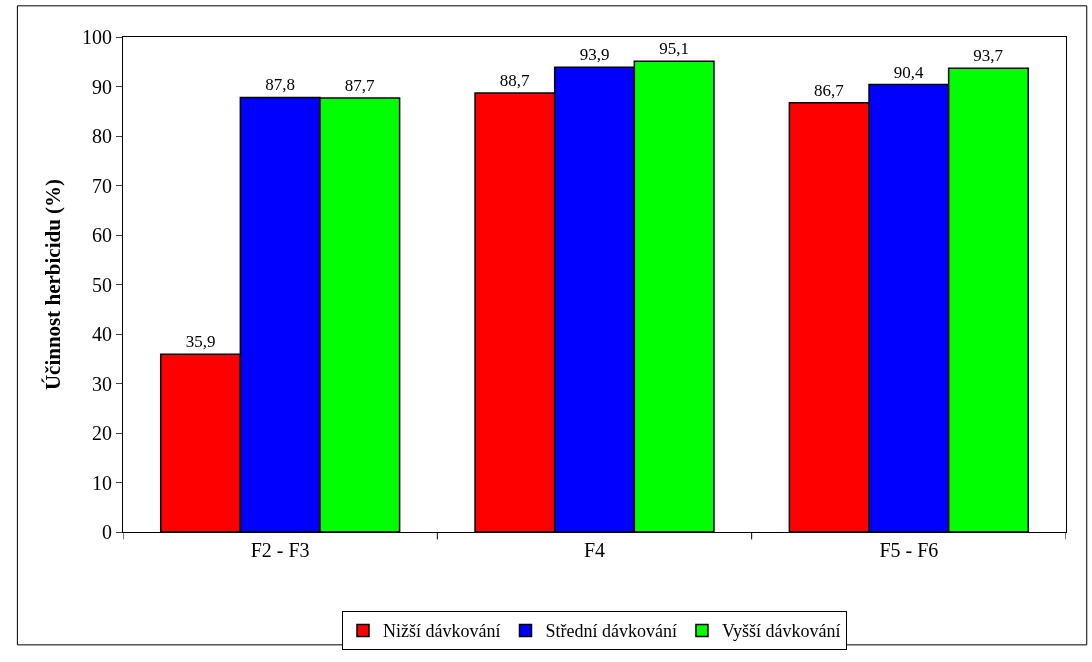 This screenshot has height=662, width=1092. I want to click on y-tick-label: 70, so click(102, 185).